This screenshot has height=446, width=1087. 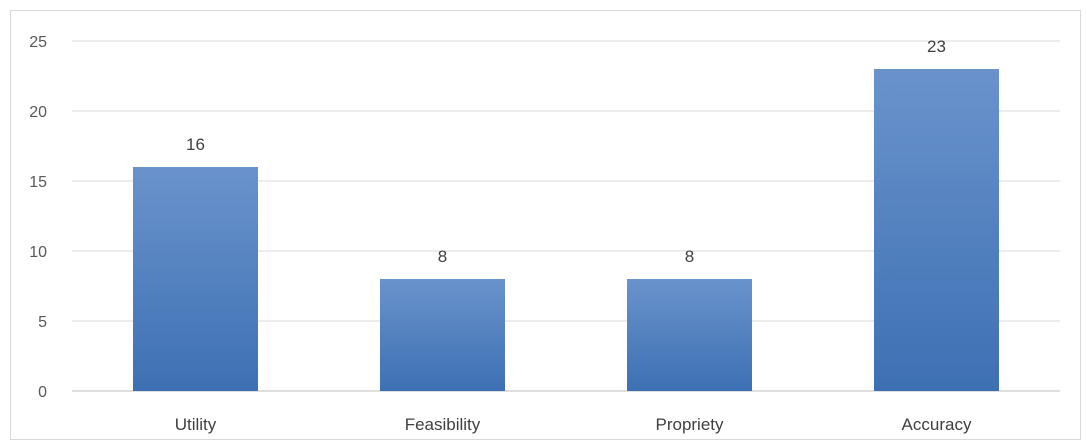 What do you see at coordinates (689, 424) in the screenshot?
I see `category-label-propriety: Propriety` at bounding box center [689, 424].